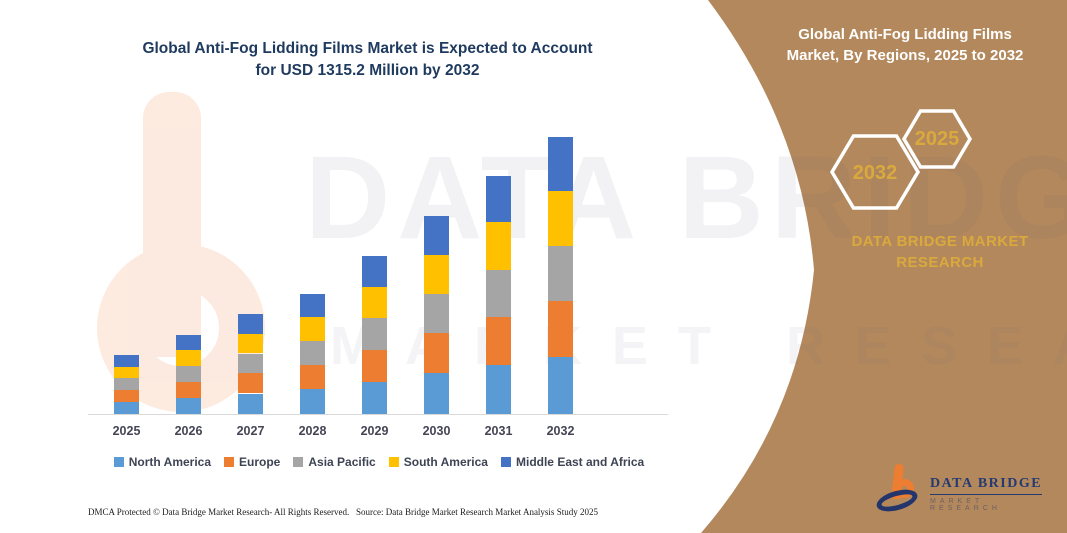 The height and width of the screenshot is (533, 1067). What do you see at coordinates (436, 314) in the screenshot?
I see `bar-segment-2030-asia-pacific` at bounding box center [436, 314].